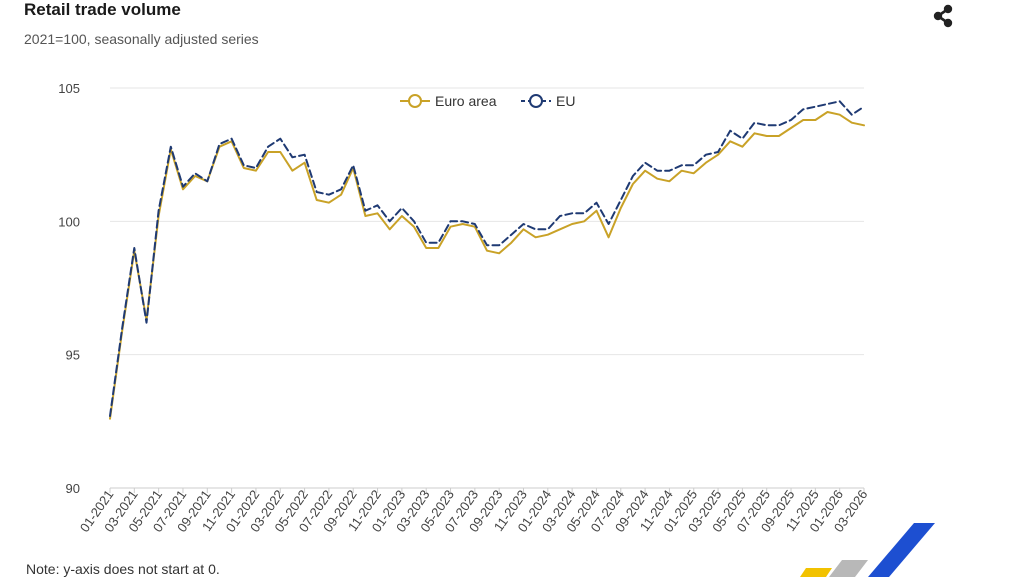 The height and width of the screenshot is (582, 1024). I want to click on y-tick-label: 100, so click(69, 221).